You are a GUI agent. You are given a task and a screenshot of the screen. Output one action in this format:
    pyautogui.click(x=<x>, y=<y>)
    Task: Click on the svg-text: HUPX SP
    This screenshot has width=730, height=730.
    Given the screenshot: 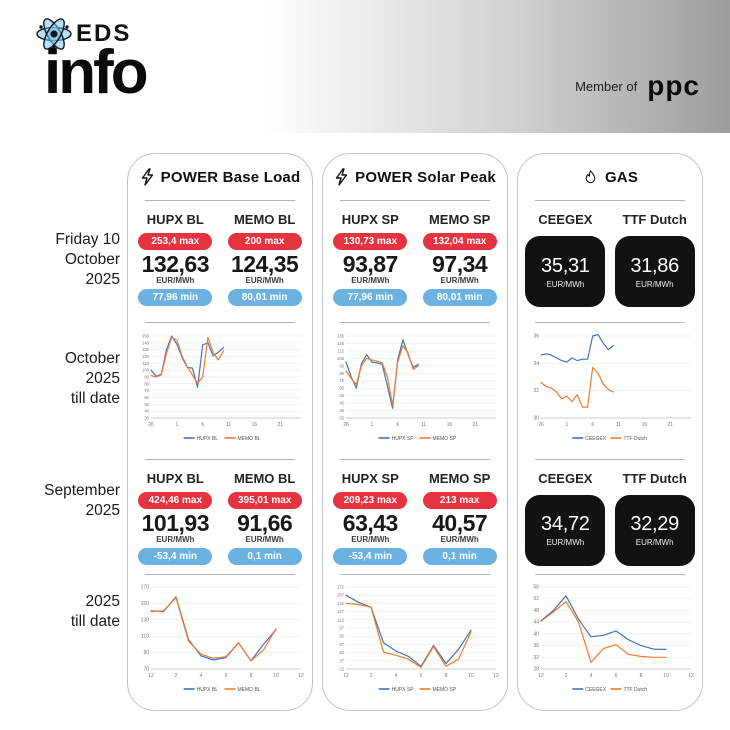 What is the action you would take?
    pyautogui.click(x=403, y=690)
    